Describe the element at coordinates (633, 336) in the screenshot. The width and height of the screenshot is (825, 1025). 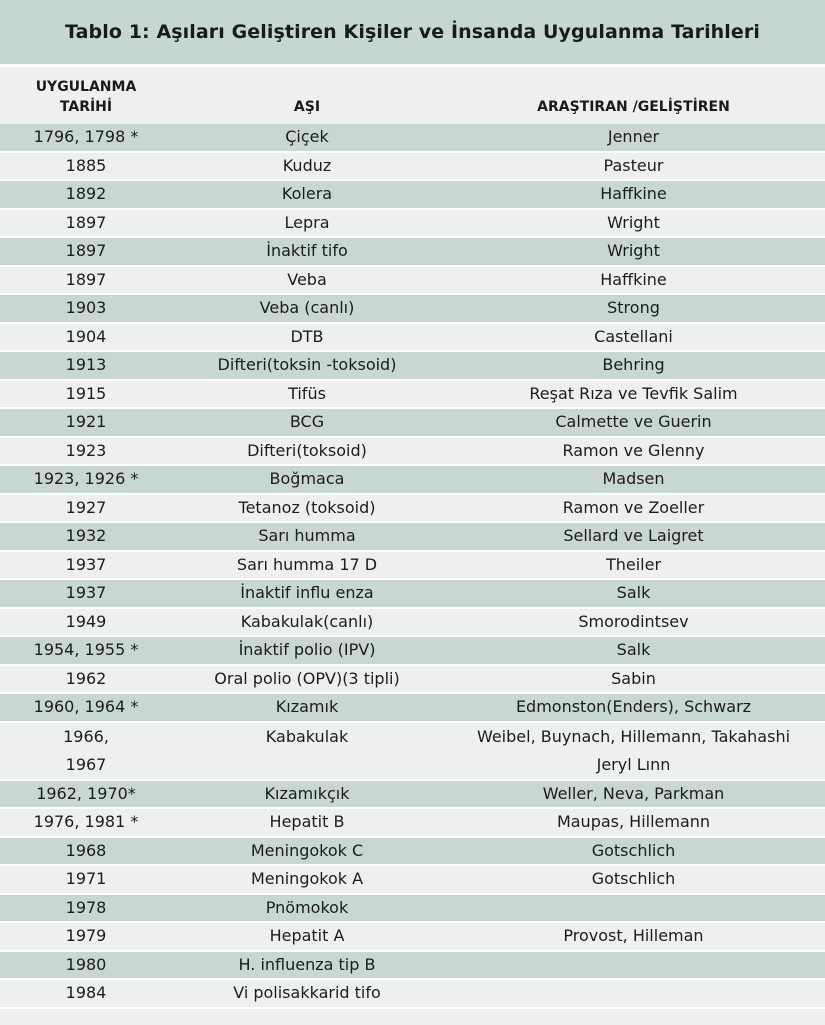
I see `cell-developer: Castellani` at that location.